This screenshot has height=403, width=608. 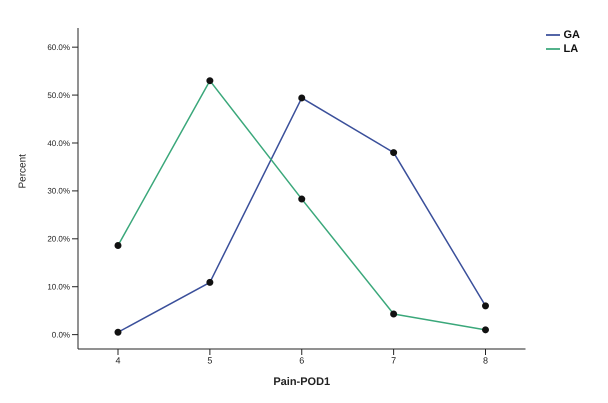 I want to click on y-tick-label: 60.0%, so click(x=58, y=47).